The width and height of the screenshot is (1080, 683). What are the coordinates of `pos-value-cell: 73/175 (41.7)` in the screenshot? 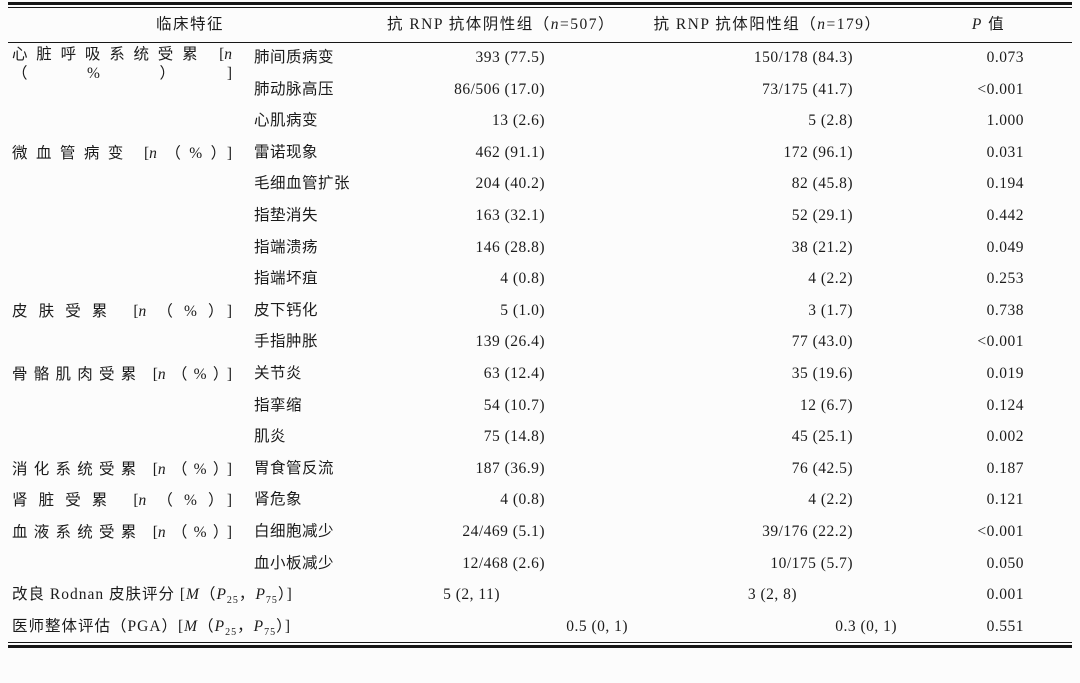 It's located at (808, 89).